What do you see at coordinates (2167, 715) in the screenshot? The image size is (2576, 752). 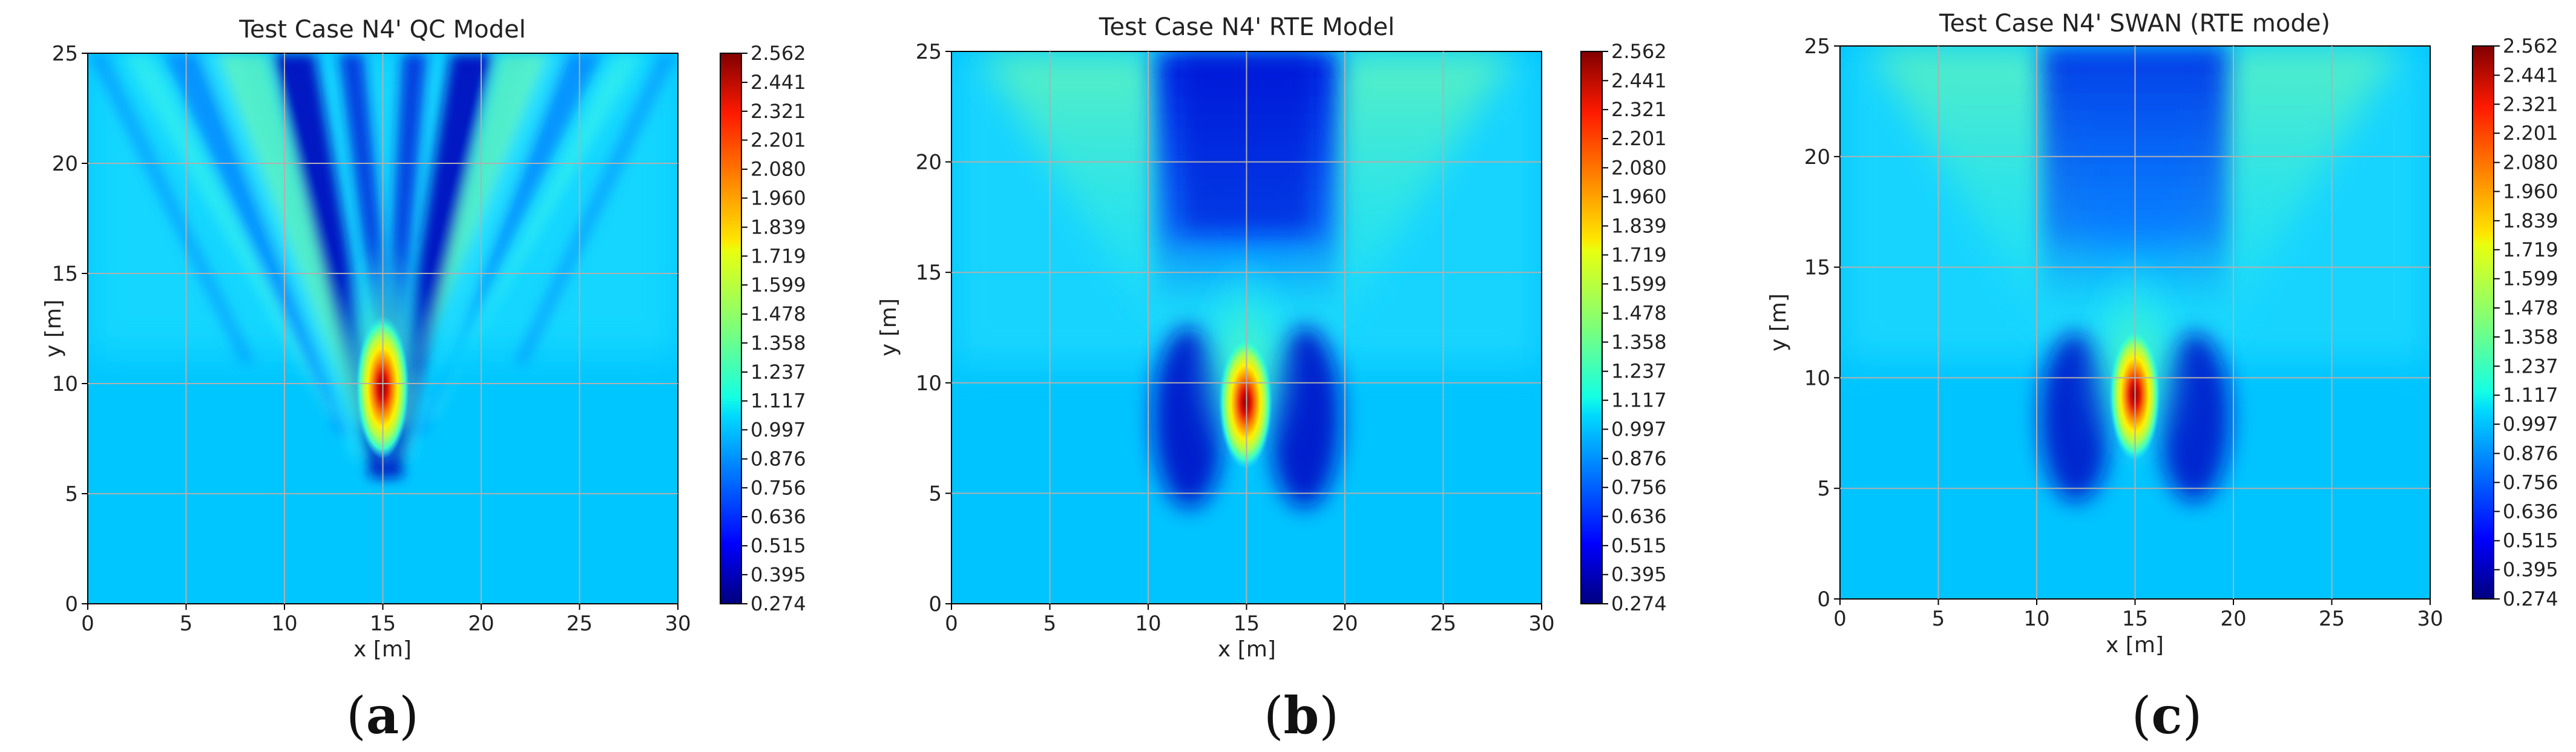 I see `panel-caption: (c)` at bounding box center [2167, 715].